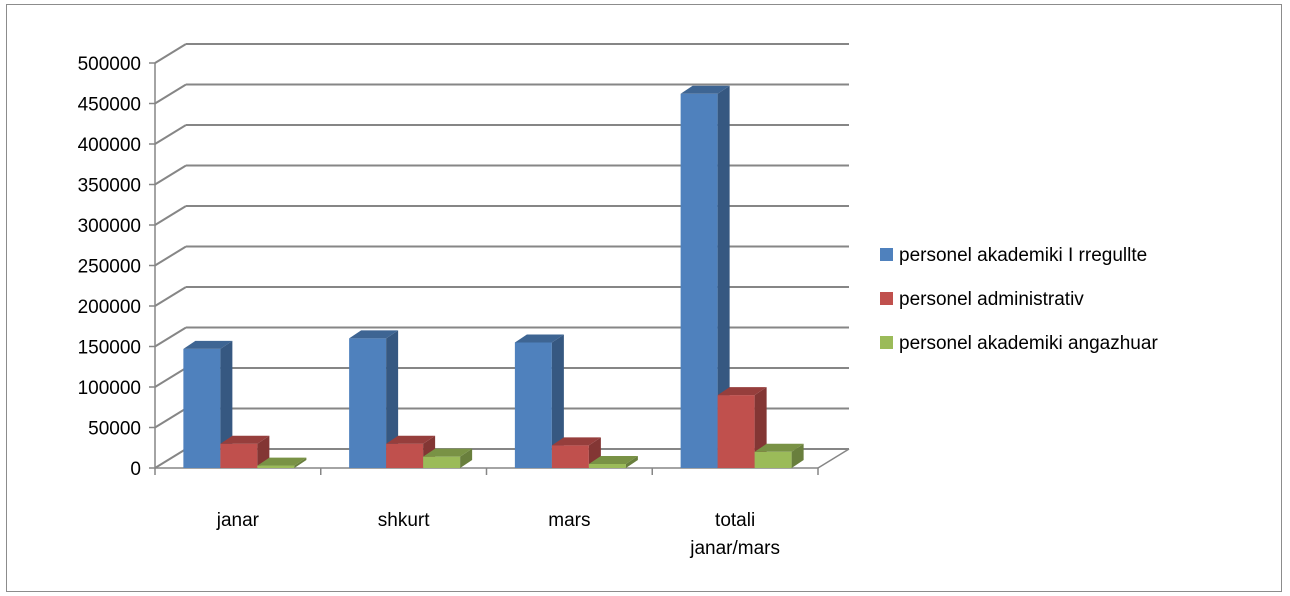  What do you see at coordinates (109, 307) in the screenshot?
I see `y-tick-label: 200000` at bounding box center [109, 307].